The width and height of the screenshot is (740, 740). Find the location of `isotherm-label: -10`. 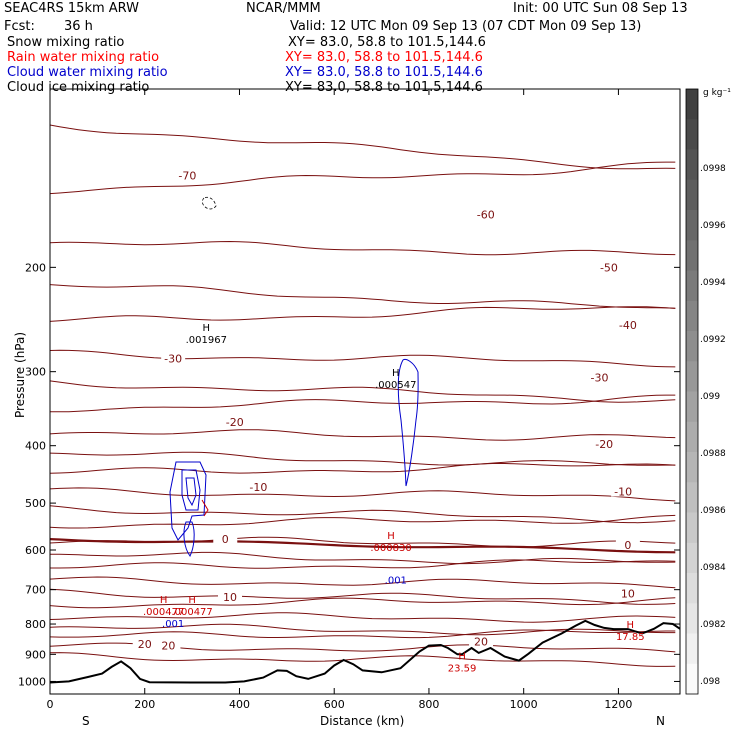

isotherm-label: -10 is located at coordinates (258, 487).